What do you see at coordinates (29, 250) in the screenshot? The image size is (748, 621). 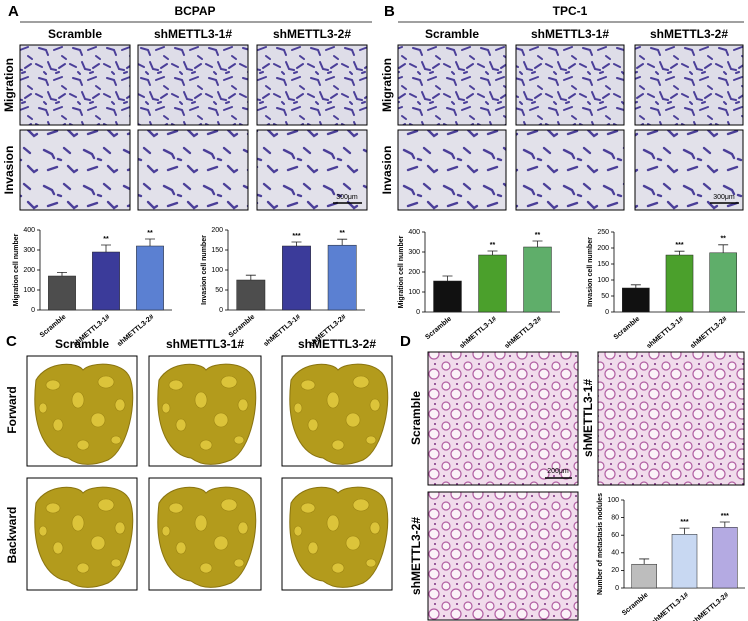 I see `y-tick-label: 300` at bounding box center [29, 250].